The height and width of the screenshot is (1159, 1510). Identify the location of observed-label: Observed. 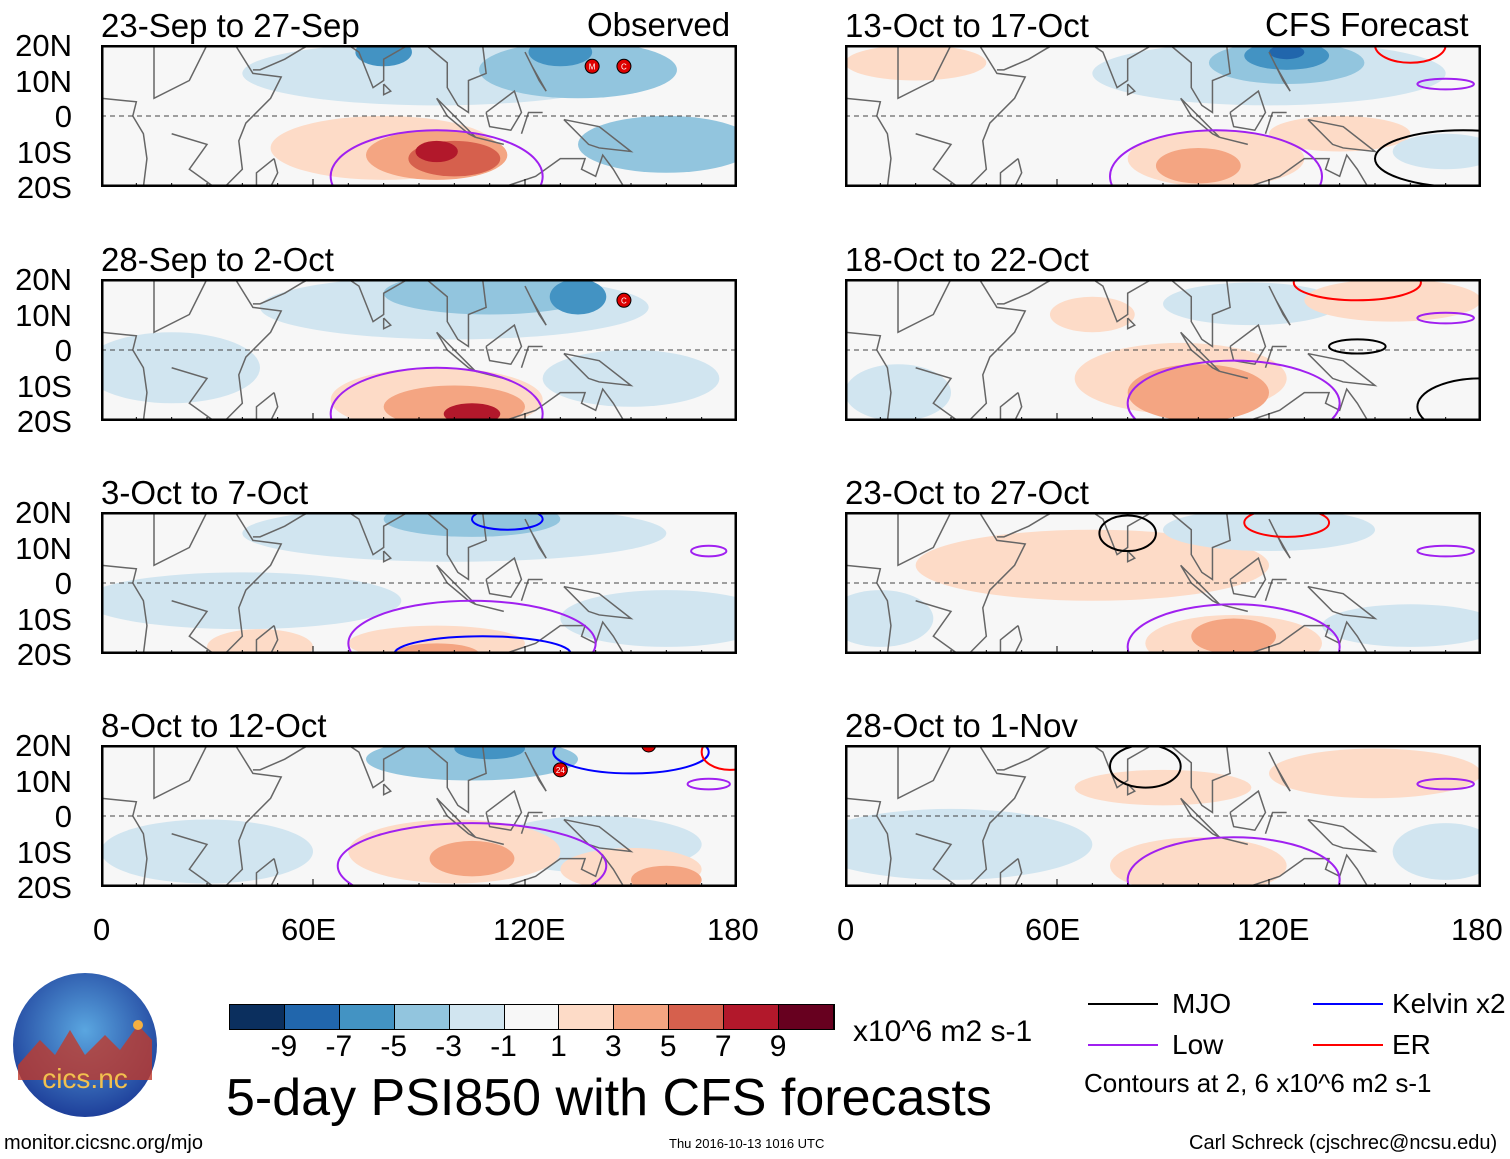
(659, 24).